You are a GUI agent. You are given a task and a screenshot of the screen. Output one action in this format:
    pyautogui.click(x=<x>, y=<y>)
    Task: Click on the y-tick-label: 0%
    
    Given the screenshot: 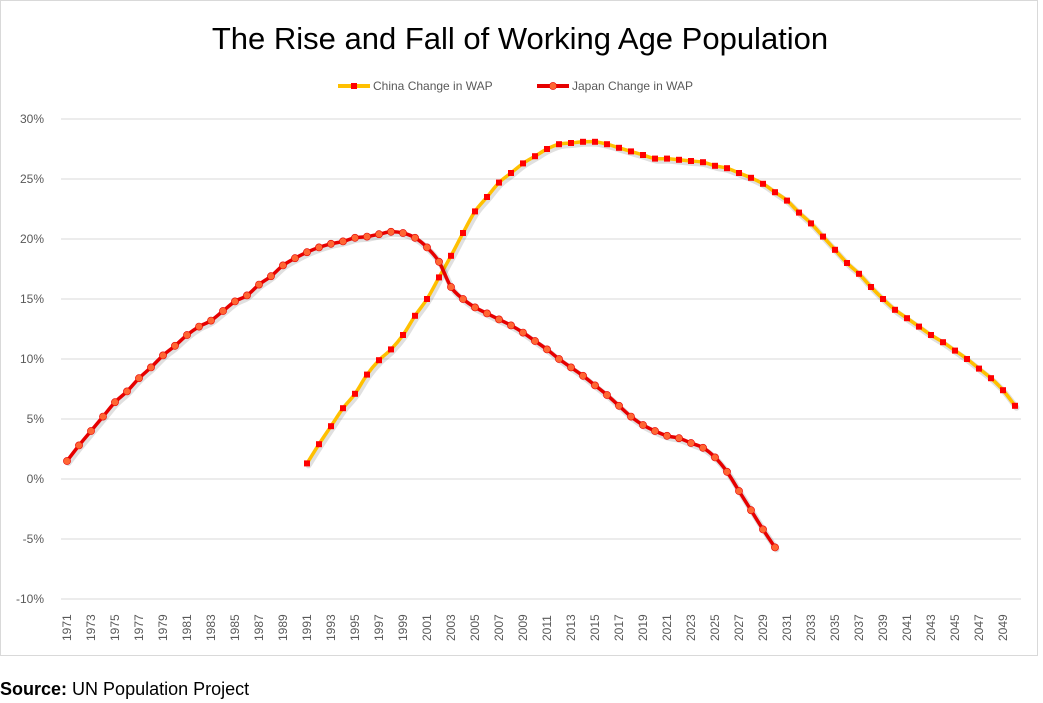 What is the action you would take?
    pyautogui.click(x=36, y=479)
    